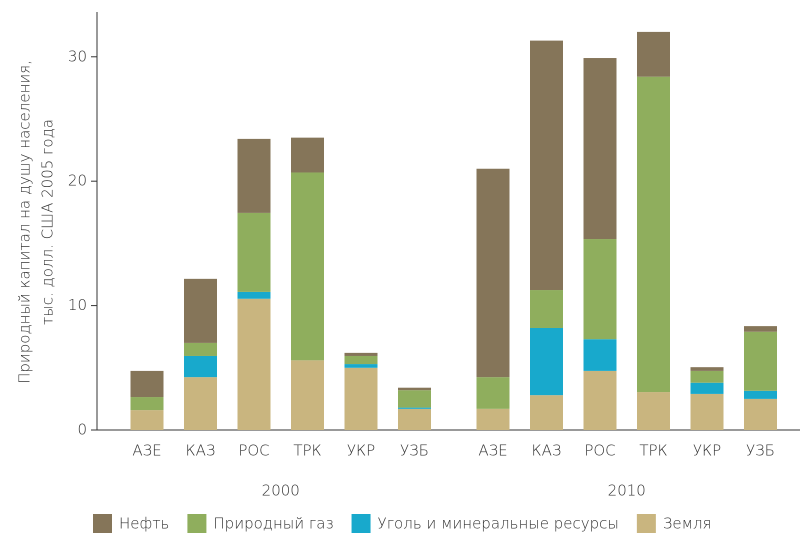 The image size is (812, 539). What do you see at coordinates (25, 222) in the screenshot?
I see `y-axis-label: Природный капитал на душу населения,` at bounding box center [25, 222].